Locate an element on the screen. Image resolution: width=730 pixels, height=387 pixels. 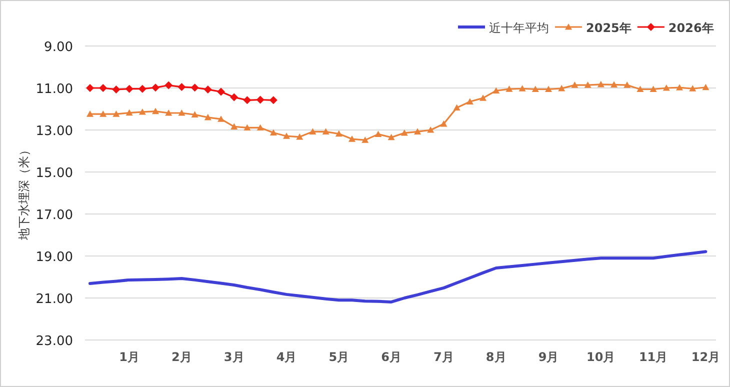
x-tick-label: 5月 is located at coordinates (339, 357).